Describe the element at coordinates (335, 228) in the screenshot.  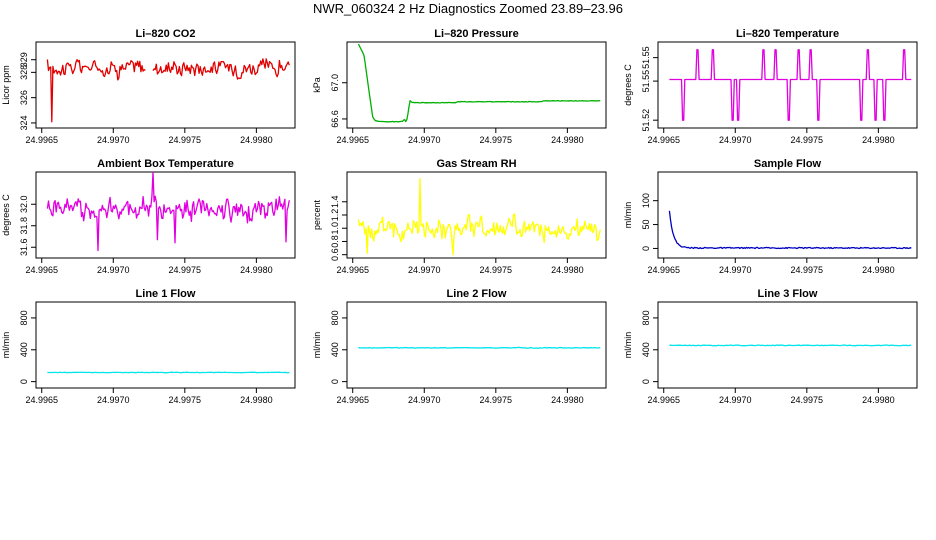
I see `y-tick-label: 1.0` at that location.